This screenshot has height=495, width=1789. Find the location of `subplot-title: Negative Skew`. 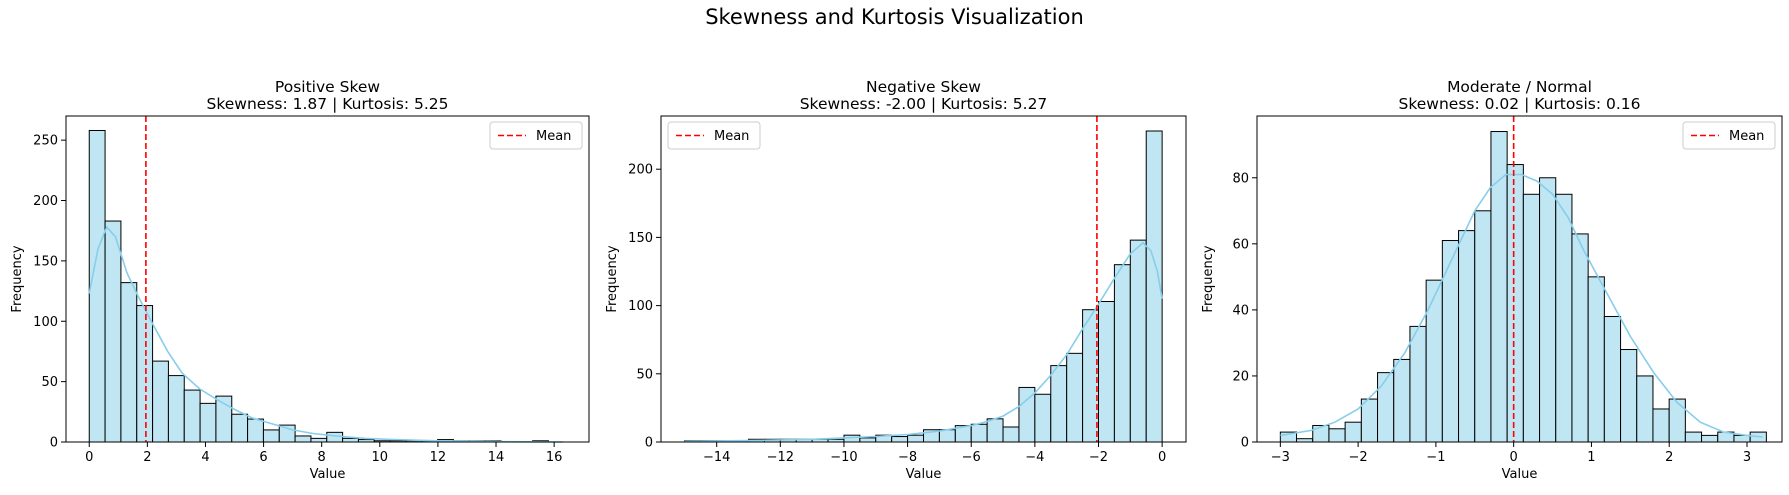

subplot-title: Negative Skew is located at coordinates (923, 87).